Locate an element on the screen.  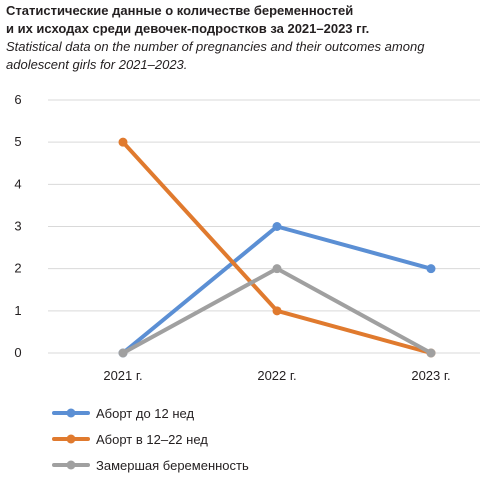
x-tick-label: 2022 г. is located at coordinates (276, 375).